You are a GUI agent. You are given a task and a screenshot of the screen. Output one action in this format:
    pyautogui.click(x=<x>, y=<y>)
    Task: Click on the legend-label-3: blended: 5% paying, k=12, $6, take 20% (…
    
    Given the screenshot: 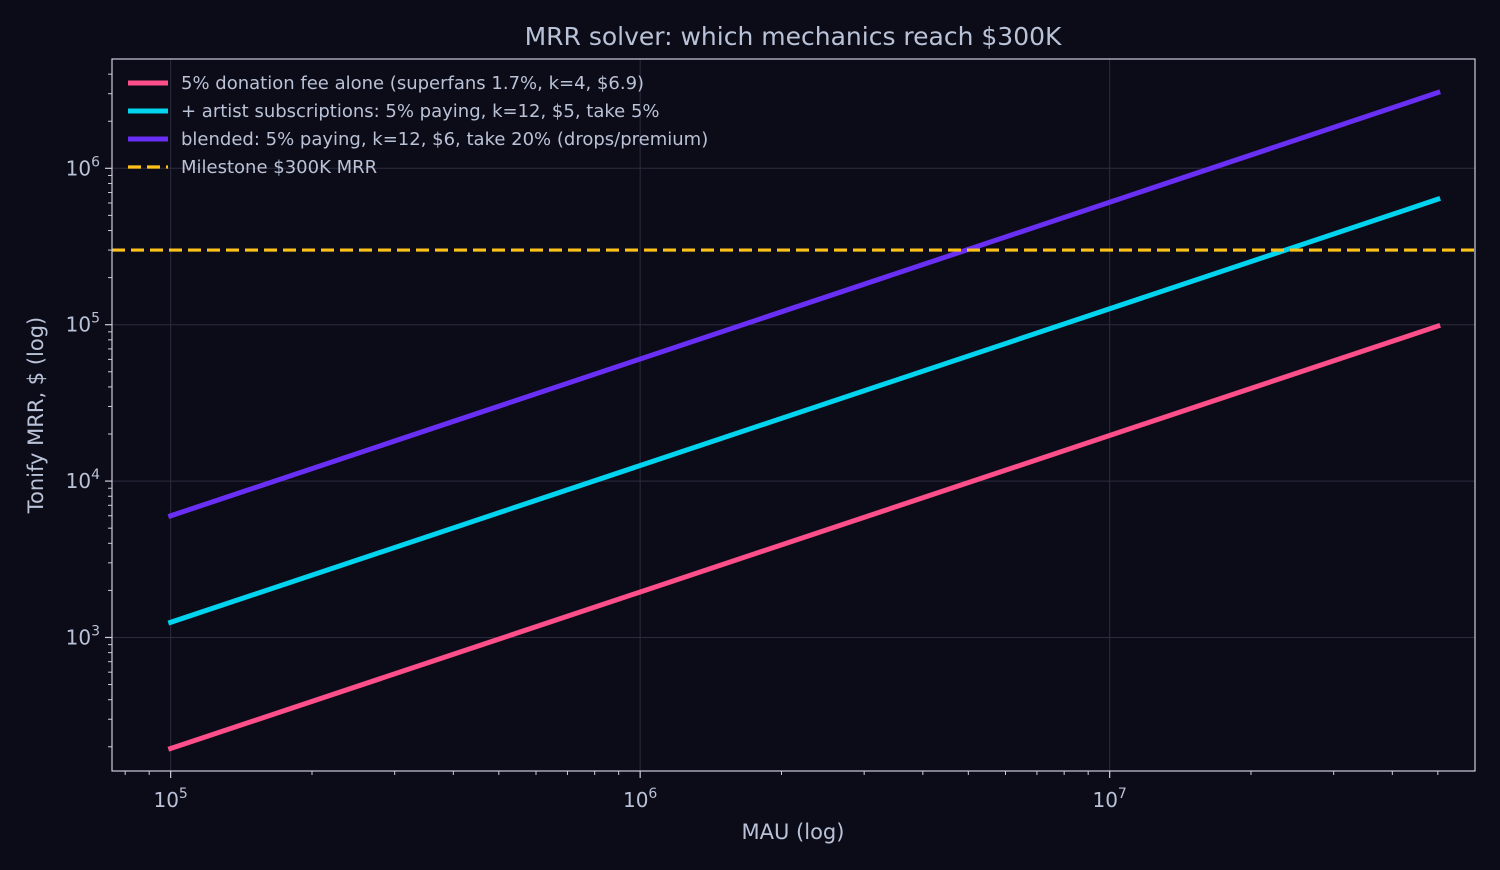 What is the action you would take?
    pyautogui.click(x=444, y=139)
    